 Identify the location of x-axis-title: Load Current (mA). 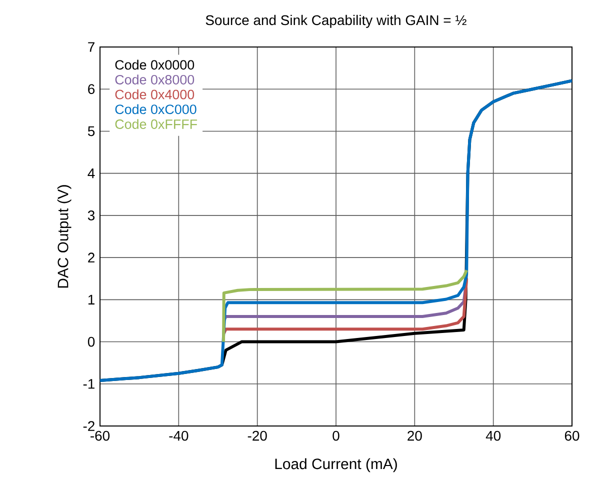
(336, 465).